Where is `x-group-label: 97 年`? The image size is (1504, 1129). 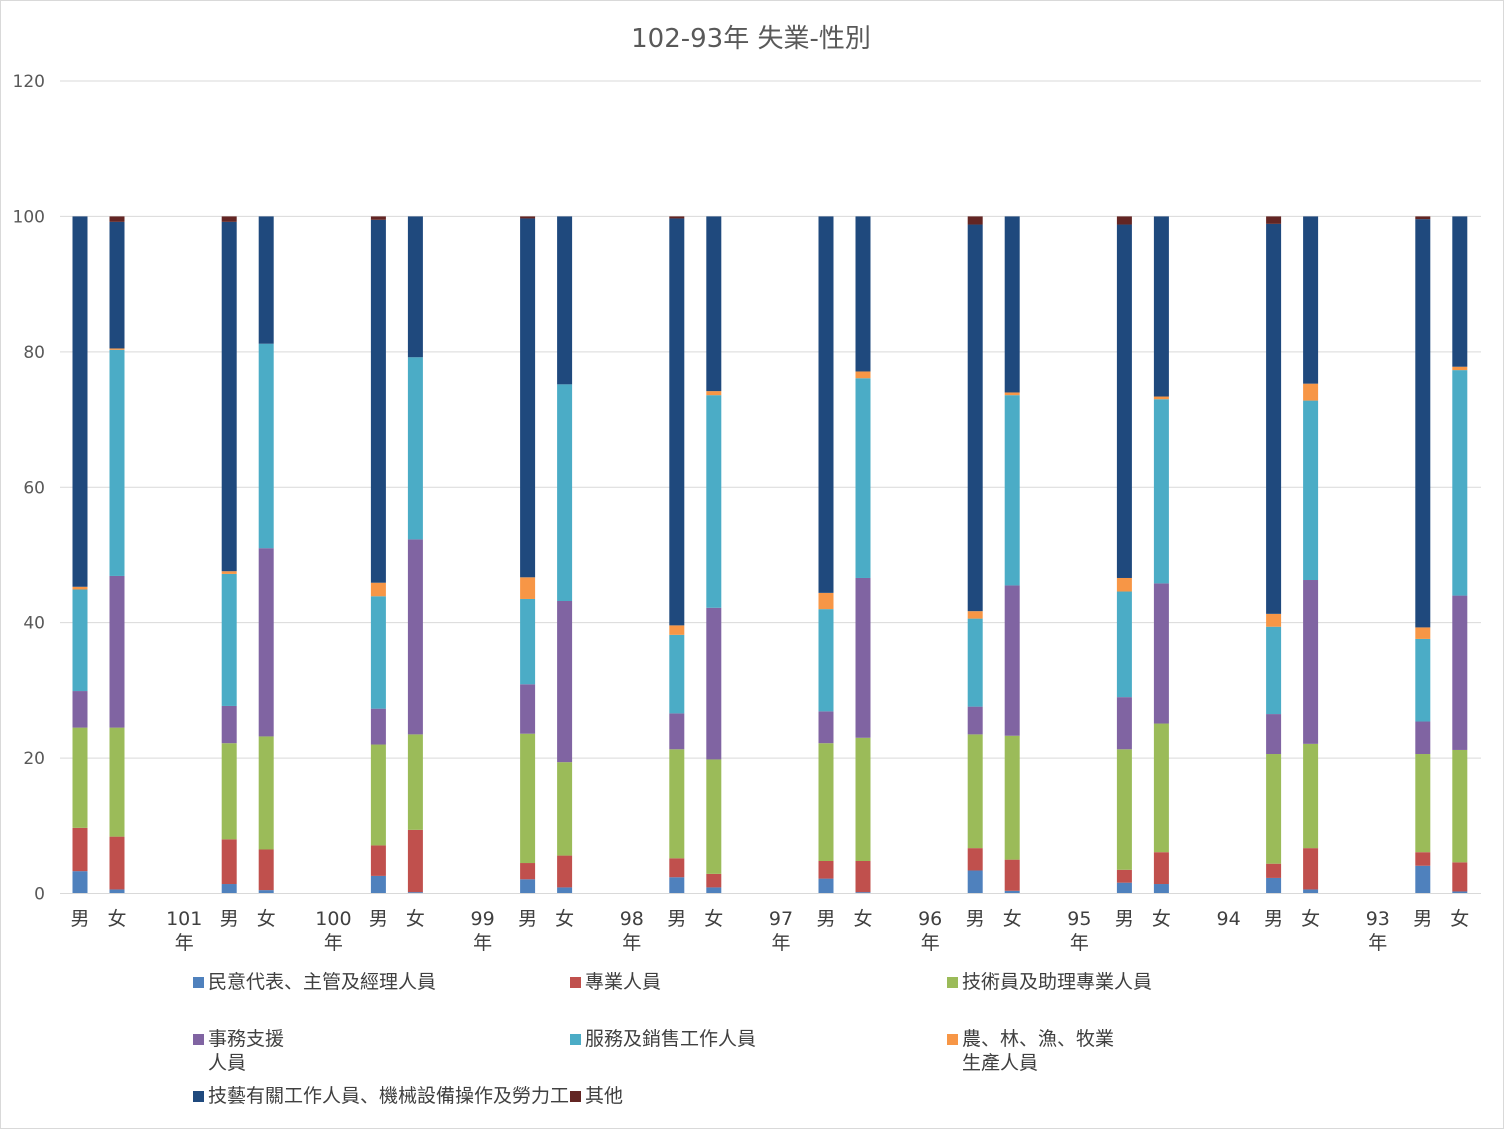
x-group-label: 97 年 is located at coordinates (781, 931).